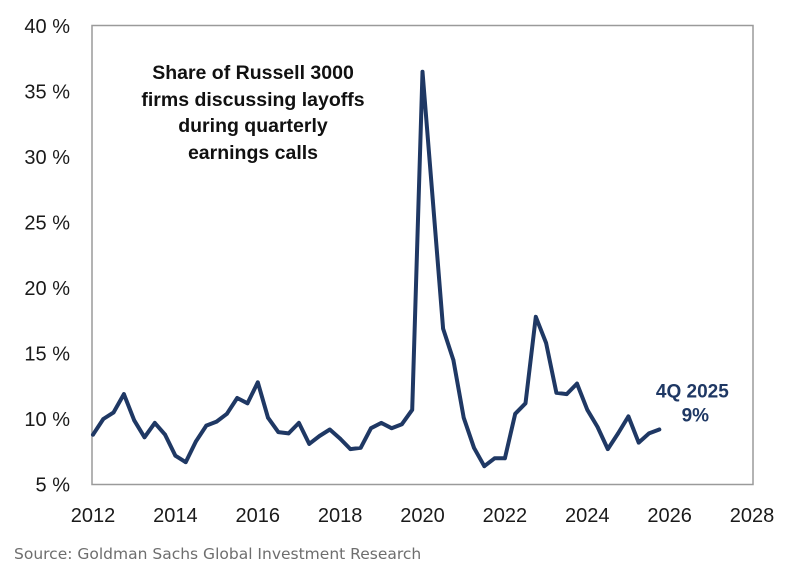 The width and height of the screenshot is (785, 577). Describe the element at coordinates (47, 420) in the screenshot. I see `y-tick-label: 10 %` at that location.